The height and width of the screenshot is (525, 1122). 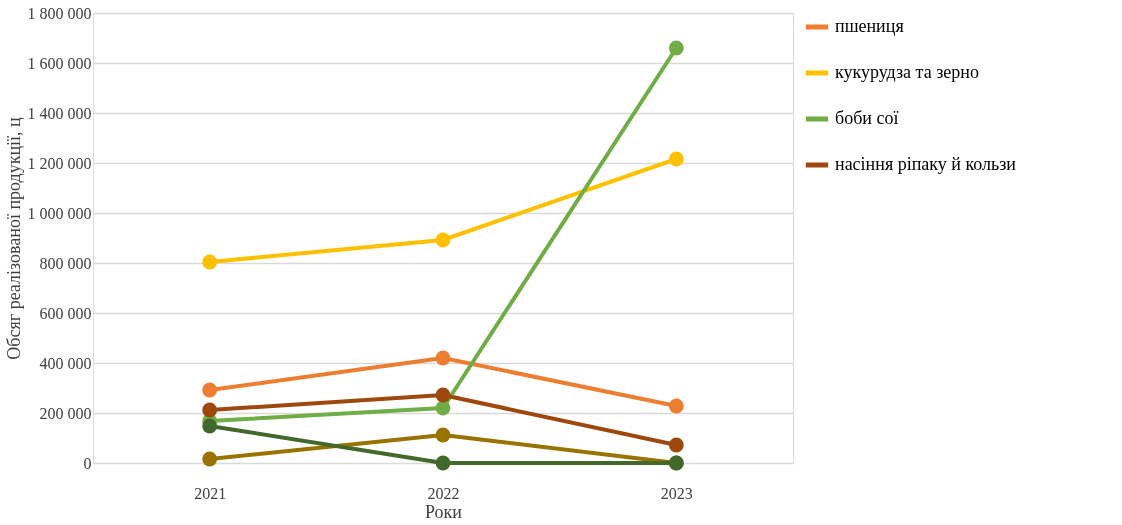 What do you see at coordinates (210, 493) in the screenshot?
I see `x-tick-label: 2021` at bounding box center [210, 493].